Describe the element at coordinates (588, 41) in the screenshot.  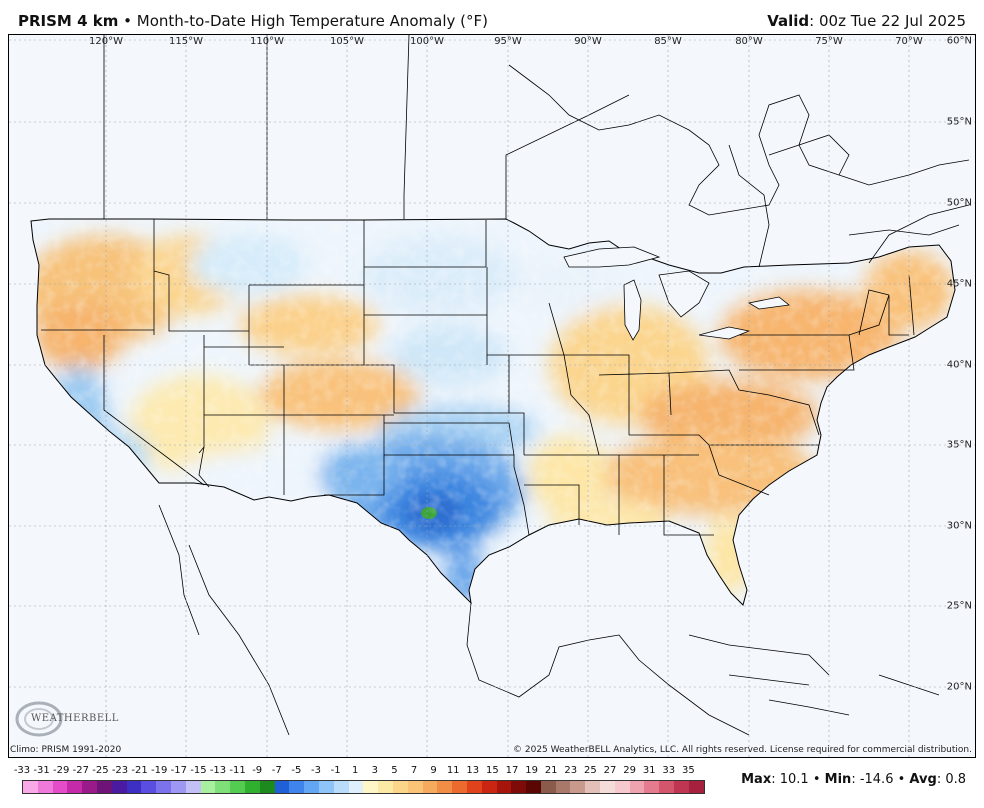
I see `lon-label: 90°W` at that location.